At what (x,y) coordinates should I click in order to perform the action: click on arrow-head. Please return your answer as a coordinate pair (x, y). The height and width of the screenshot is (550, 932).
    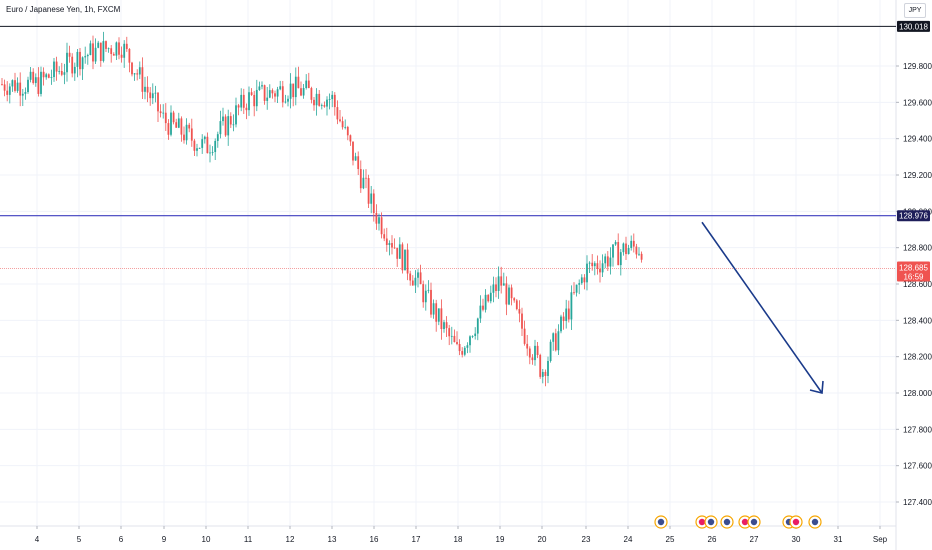
    Looking at the image, I should click on (816, 387).